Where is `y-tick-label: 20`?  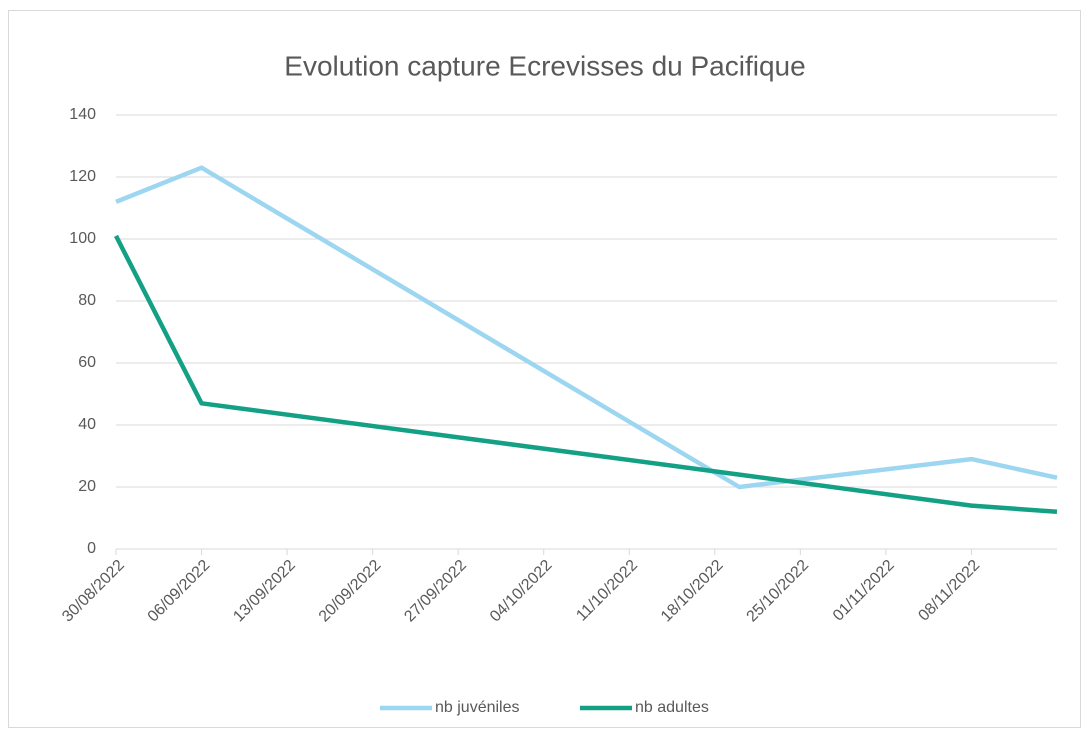 y-tick-label: 20 is located at coordinates (87, 486).